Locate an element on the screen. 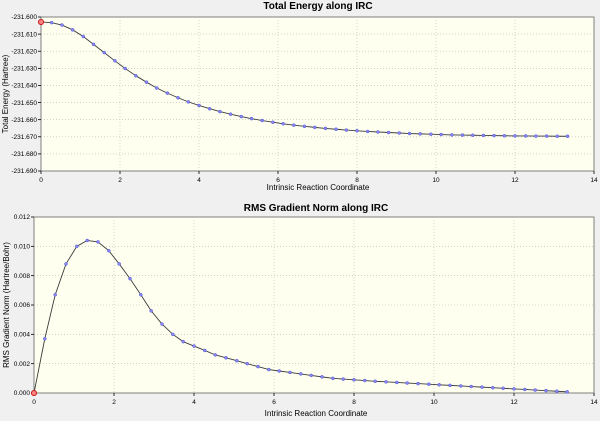 Image resolution: width=600 pixels, height=421 pixels. y-tick-label: -231.620 is located at coordinates (24, 51).